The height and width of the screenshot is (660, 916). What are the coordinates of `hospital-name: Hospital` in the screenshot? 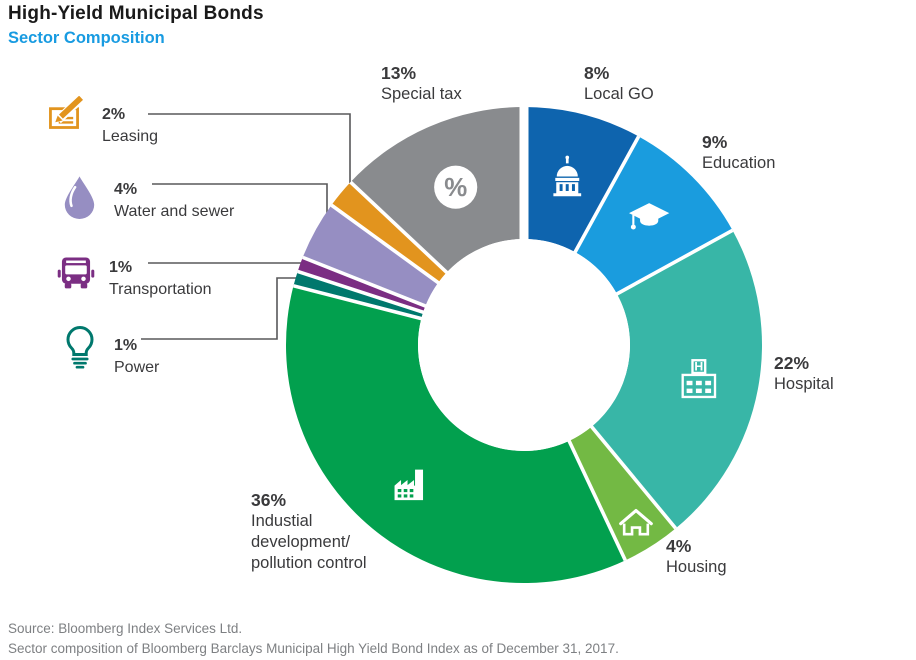 It's located at (804, 384).